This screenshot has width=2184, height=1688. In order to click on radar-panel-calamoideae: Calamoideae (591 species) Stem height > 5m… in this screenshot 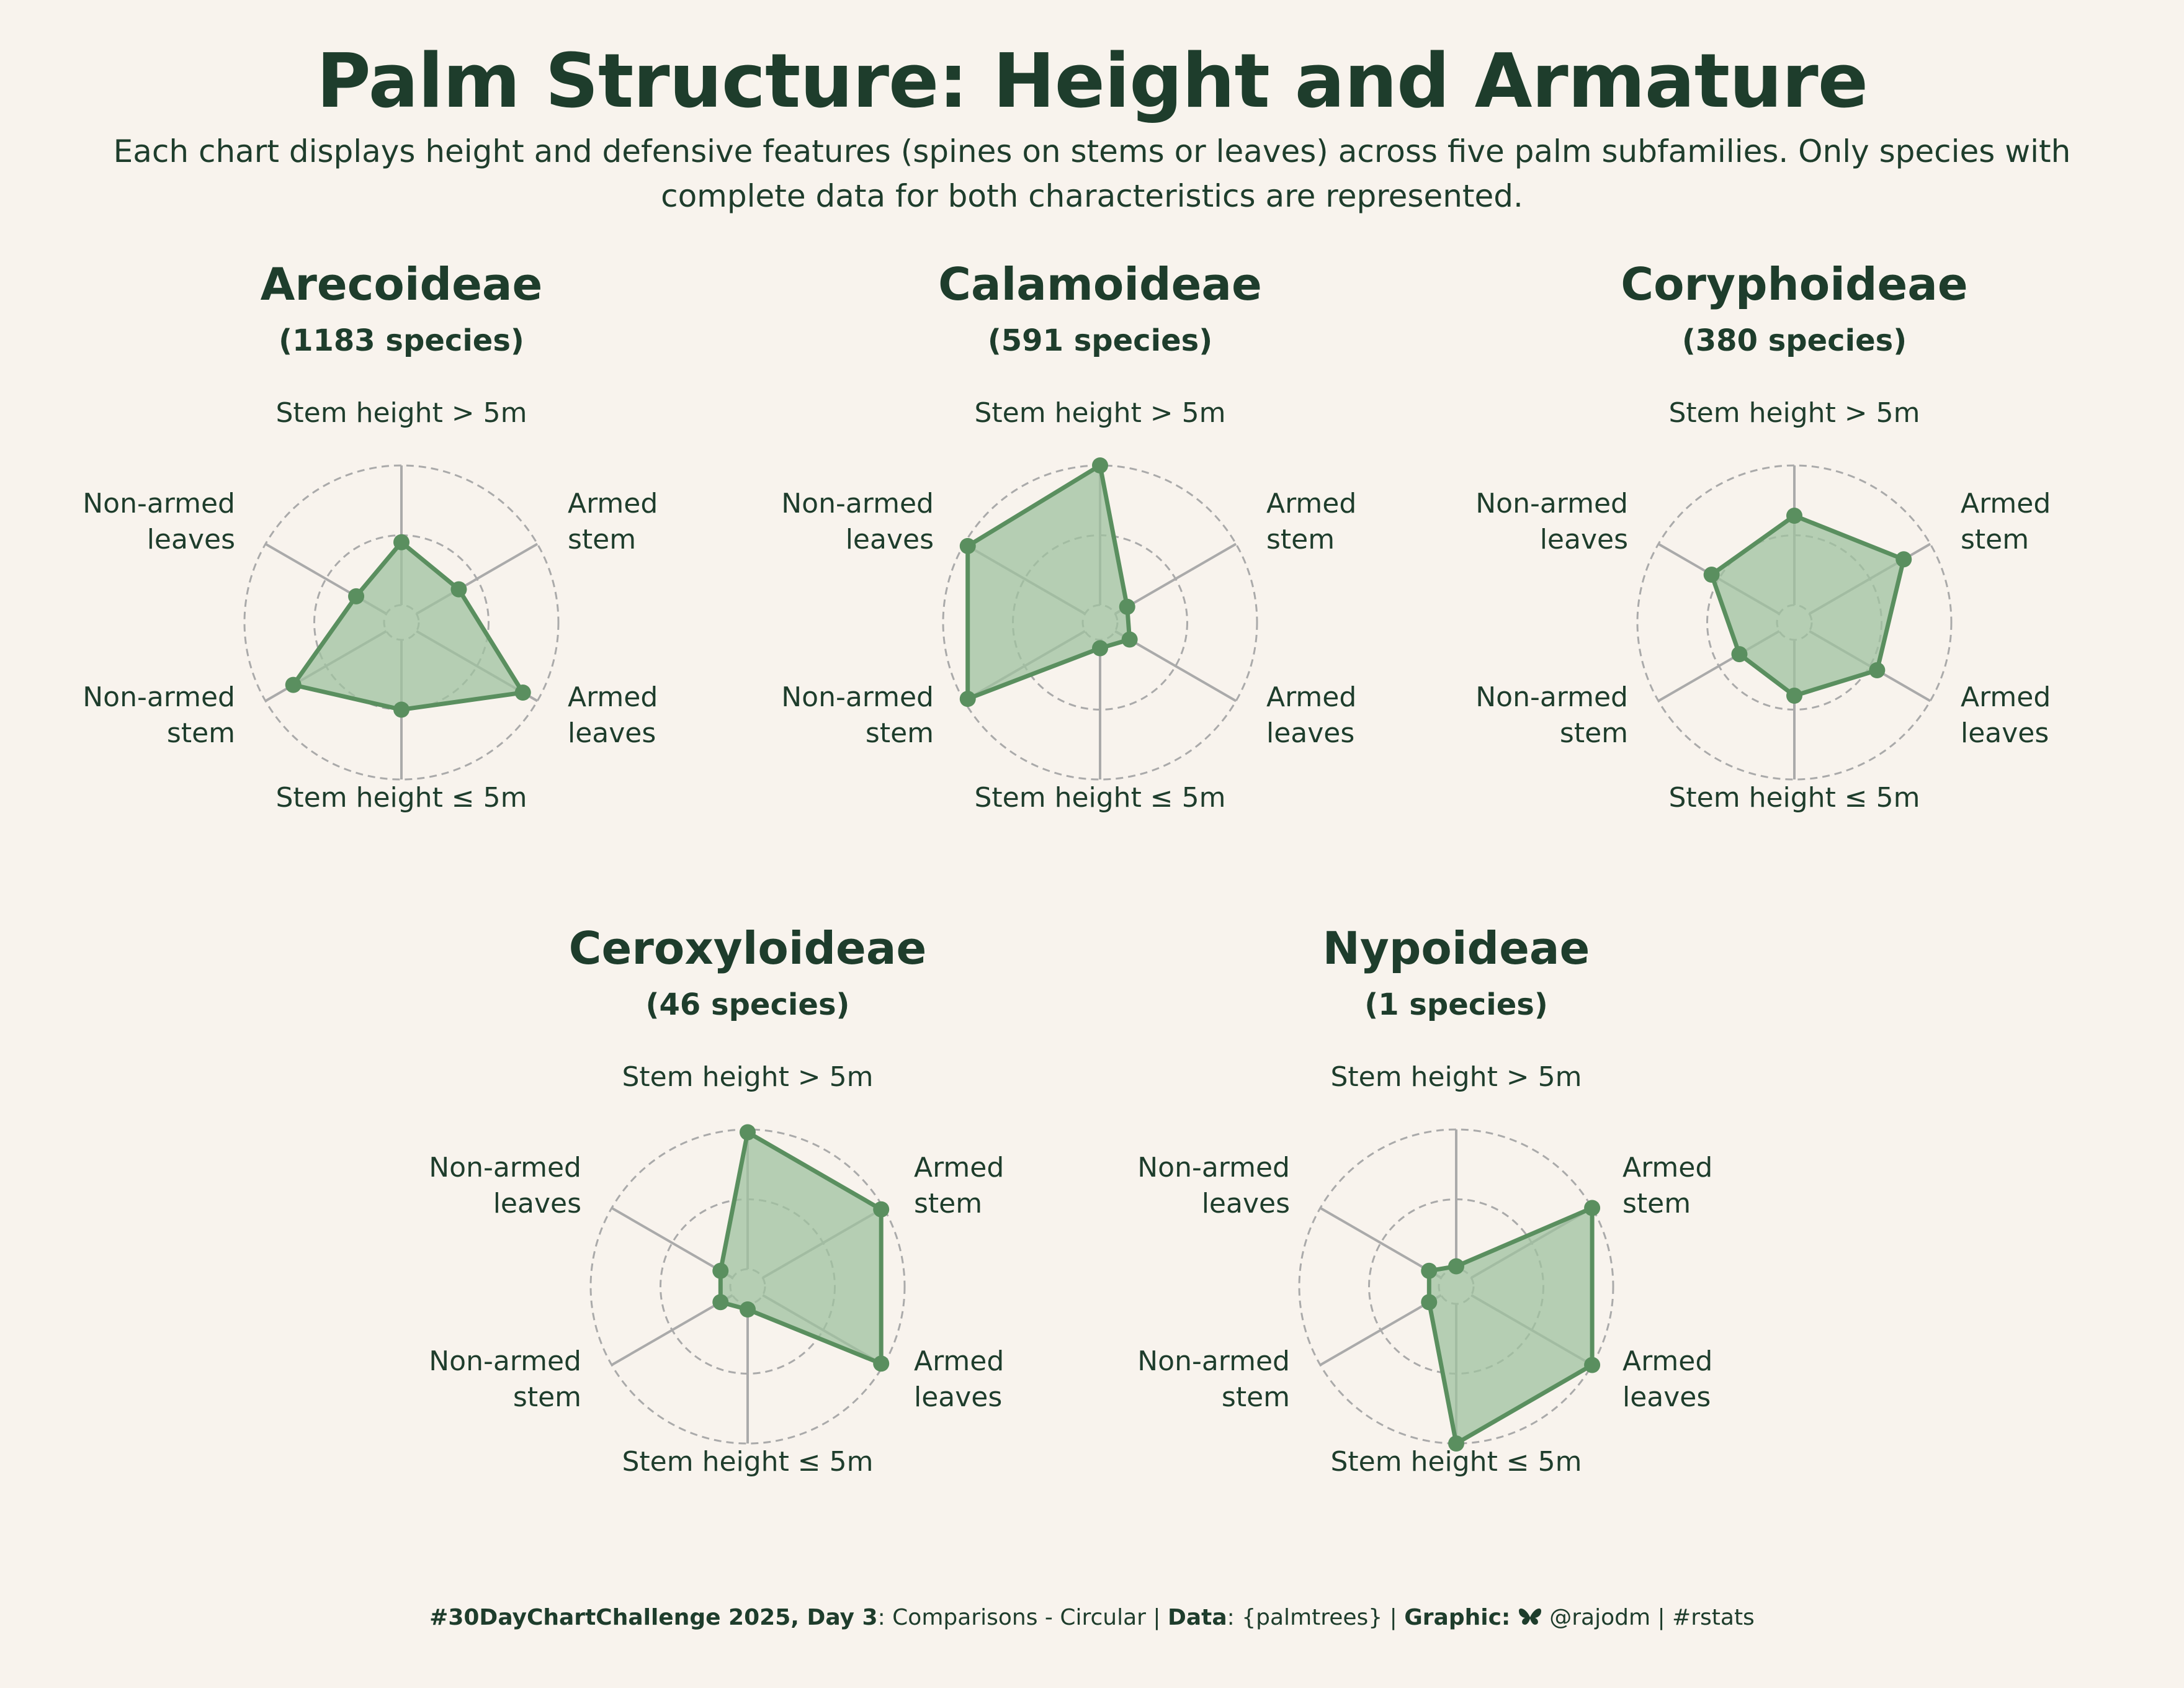, I will do `click(1068, 536)`.